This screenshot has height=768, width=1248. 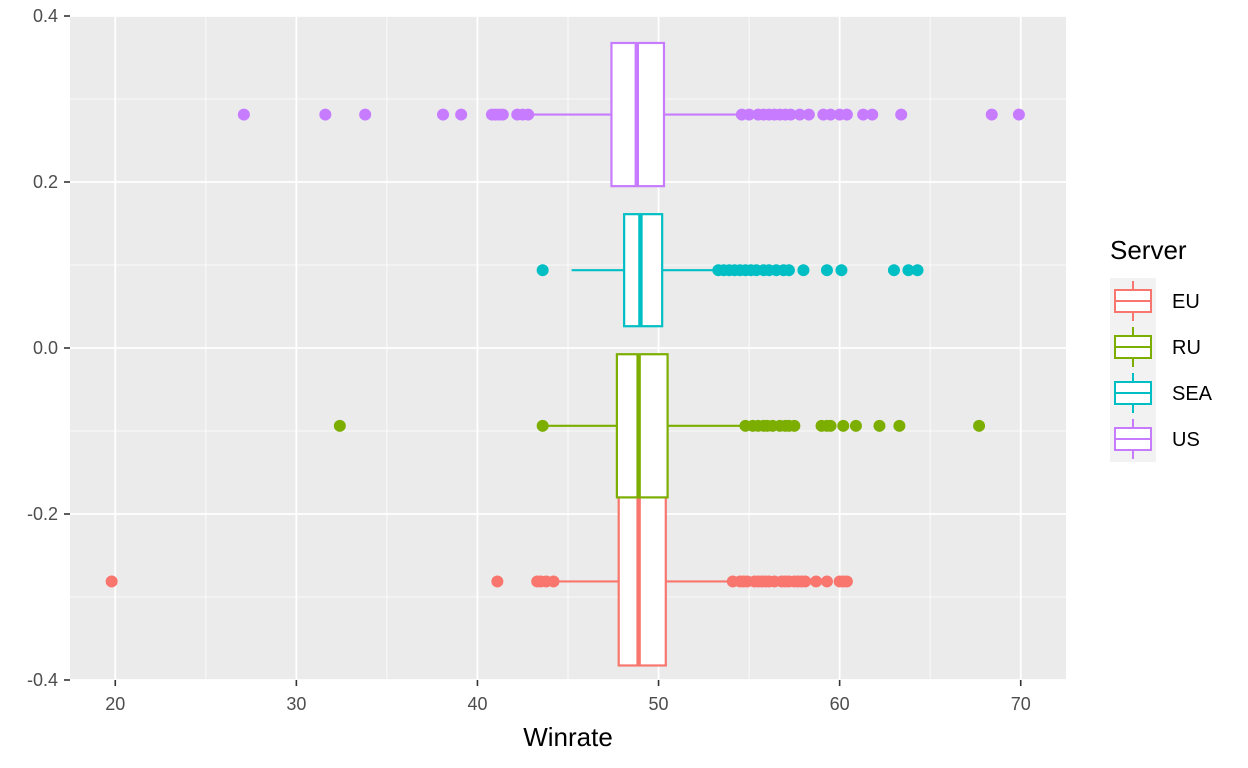 What do you see at coordinates (45, 182) in the screenshot?
I see `y-tick-label: 0.2` at bounding box center [45, 182].